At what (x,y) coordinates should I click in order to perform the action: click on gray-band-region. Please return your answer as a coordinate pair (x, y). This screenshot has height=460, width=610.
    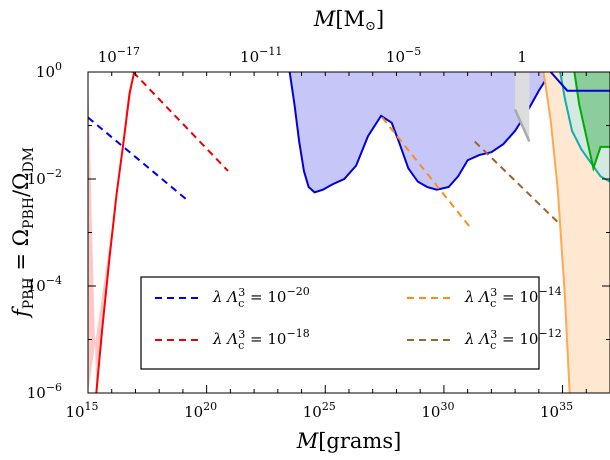
    Looking at the image, I should click on (522, 107).